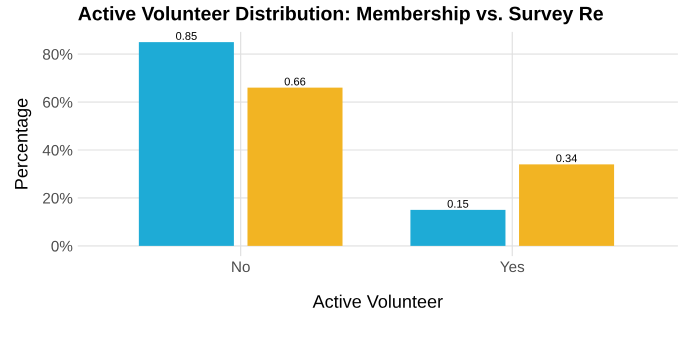 The image size is (682, 347). I want to click on x-tick-label: Yes, so click(512, 267).